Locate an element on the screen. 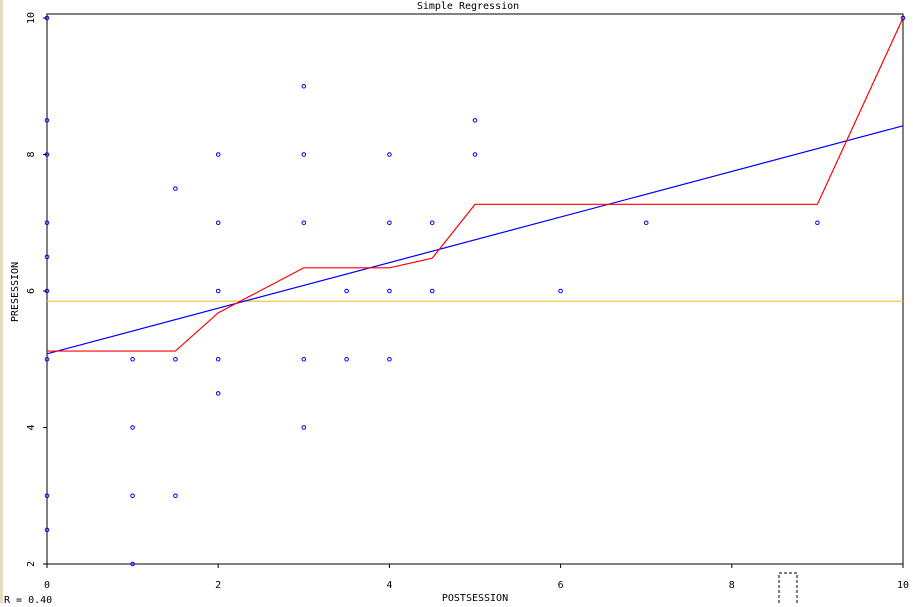 The image size is (913, 607). chart-title: Simple Regression is located at coordinates (468, 6).